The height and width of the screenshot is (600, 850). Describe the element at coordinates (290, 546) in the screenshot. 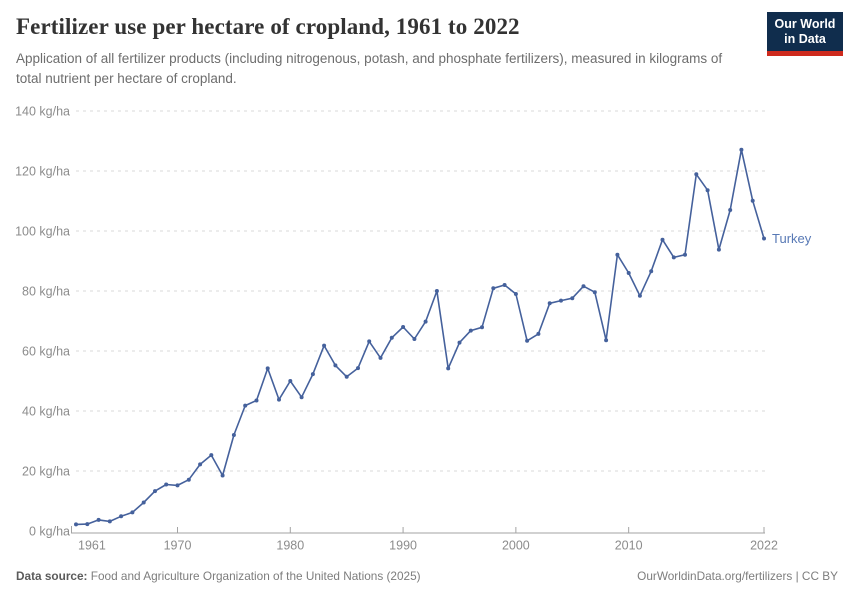

I see `x-axis-tick-label: 1980` at that location.